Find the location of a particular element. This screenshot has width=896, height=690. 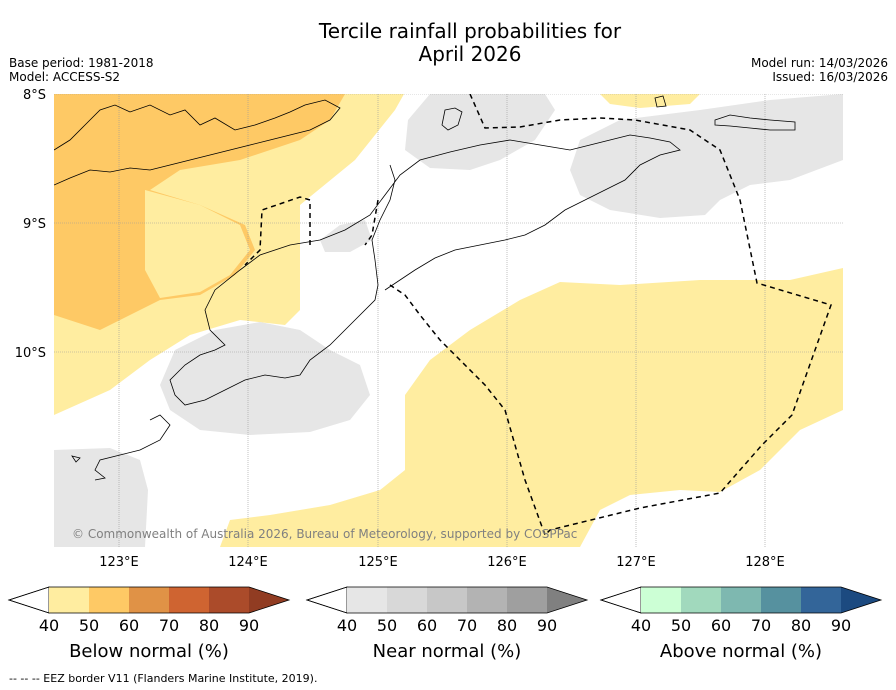

small-island-north is located at coordinates (660, 101).